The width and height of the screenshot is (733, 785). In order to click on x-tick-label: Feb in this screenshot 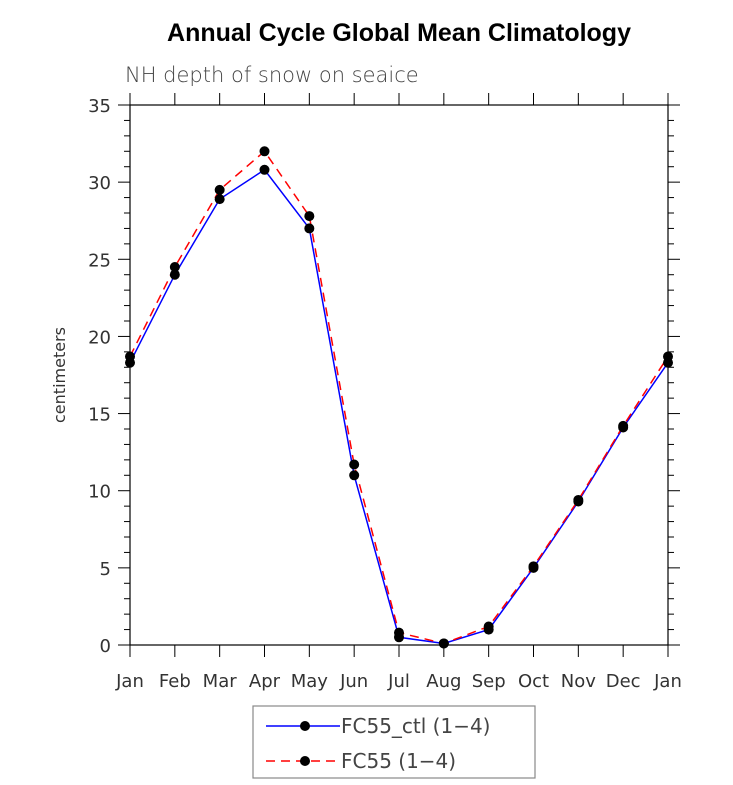, I will do `click(175, 681)`.